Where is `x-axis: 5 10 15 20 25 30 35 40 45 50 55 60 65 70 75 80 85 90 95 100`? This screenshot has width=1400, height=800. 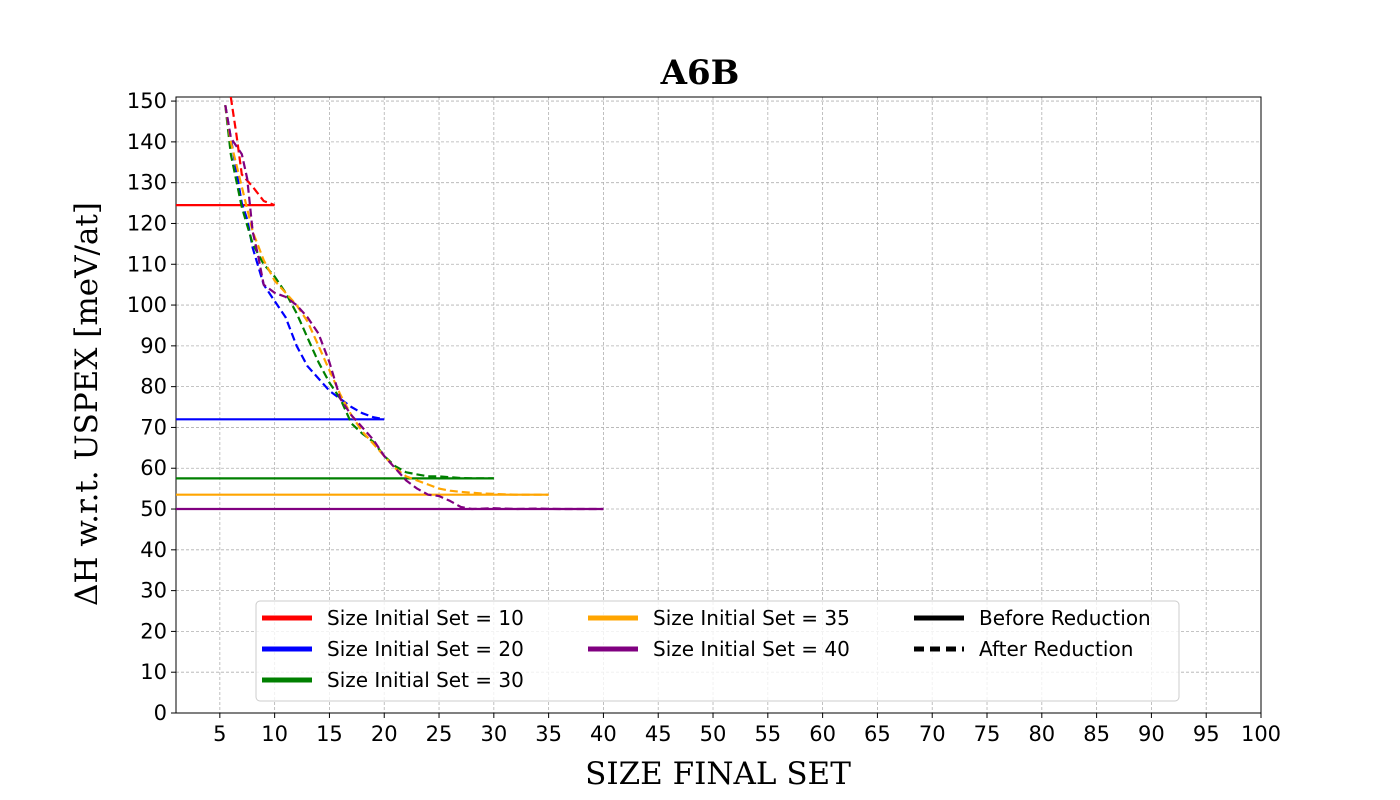 x-axis: 5 10 15 20 25 30 35 40 45 50 55 60 65 70 75 80 85 90 95 100 is located at coordinates (747, 729).